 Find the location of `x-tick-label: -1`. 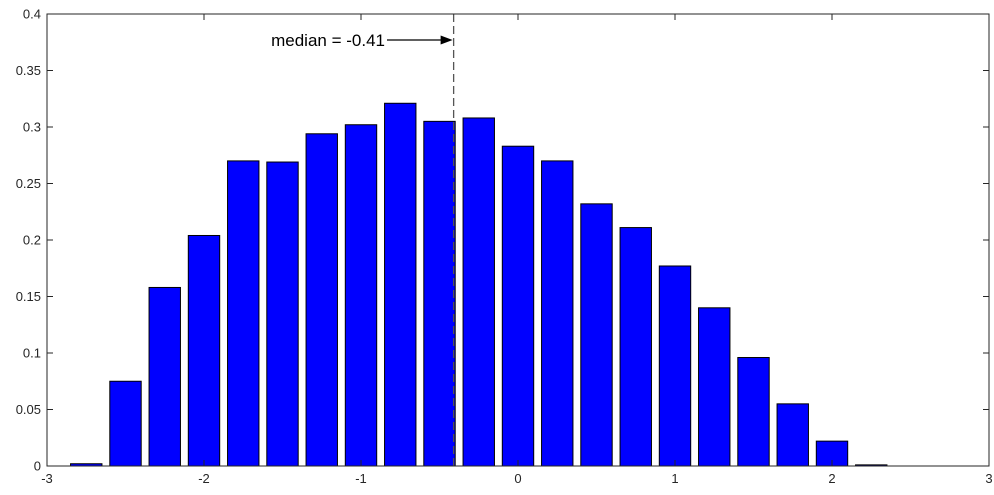

x-tick-label: -1 is located at coordinates (361, 478).